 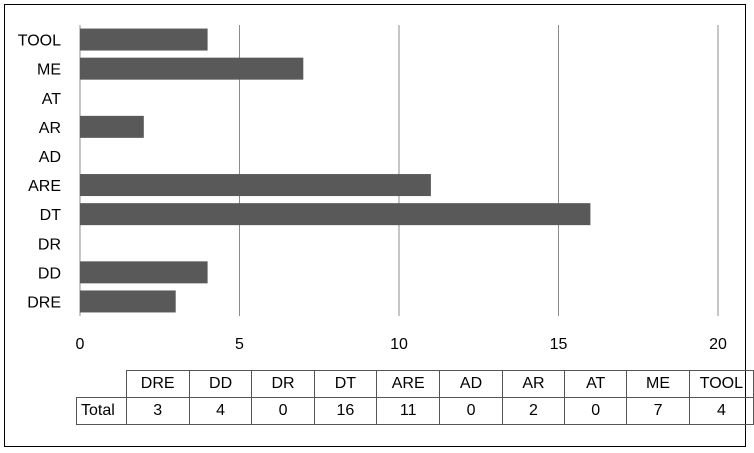 I want to click on x-tick-label: 5, so click(x=239, y=344).